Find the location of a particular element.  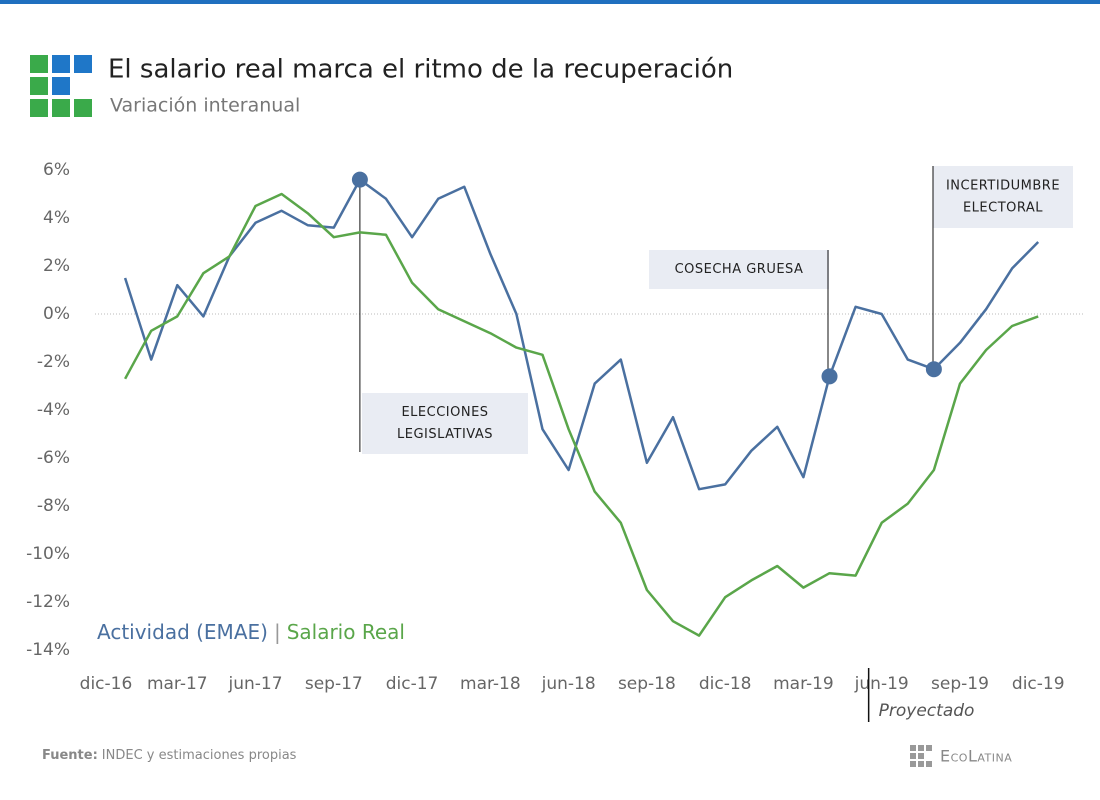

y-tick-label: -14% is located at coordinates (48, 650).